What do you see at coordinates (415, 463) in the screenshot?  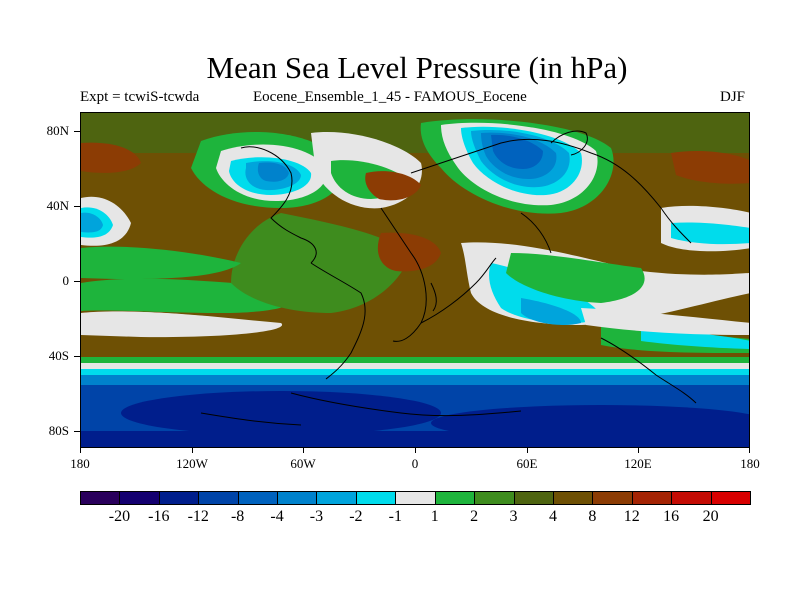 I see `x-label-0: 0` at bounding box center [415, 463].